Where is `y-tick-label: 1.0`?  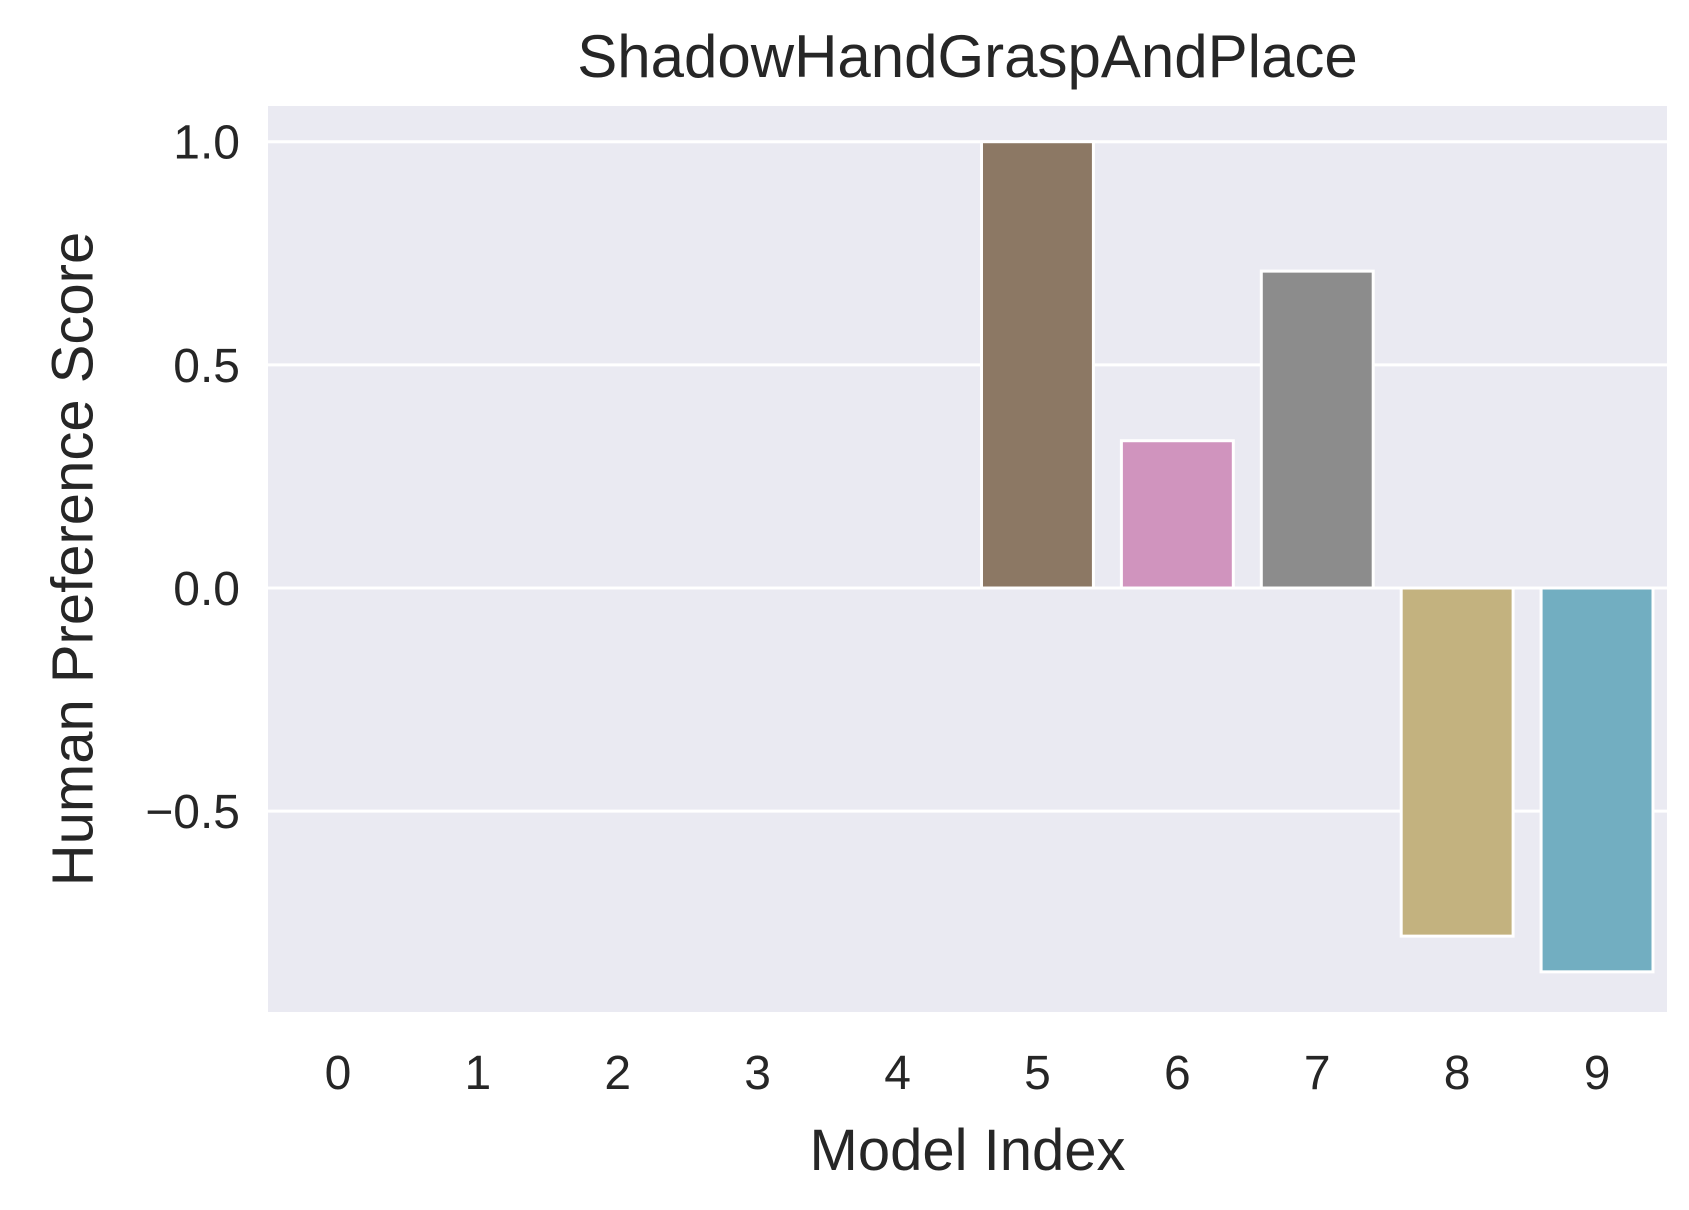 y-tick-label: 1.0 is located at coordinates (206, 143).